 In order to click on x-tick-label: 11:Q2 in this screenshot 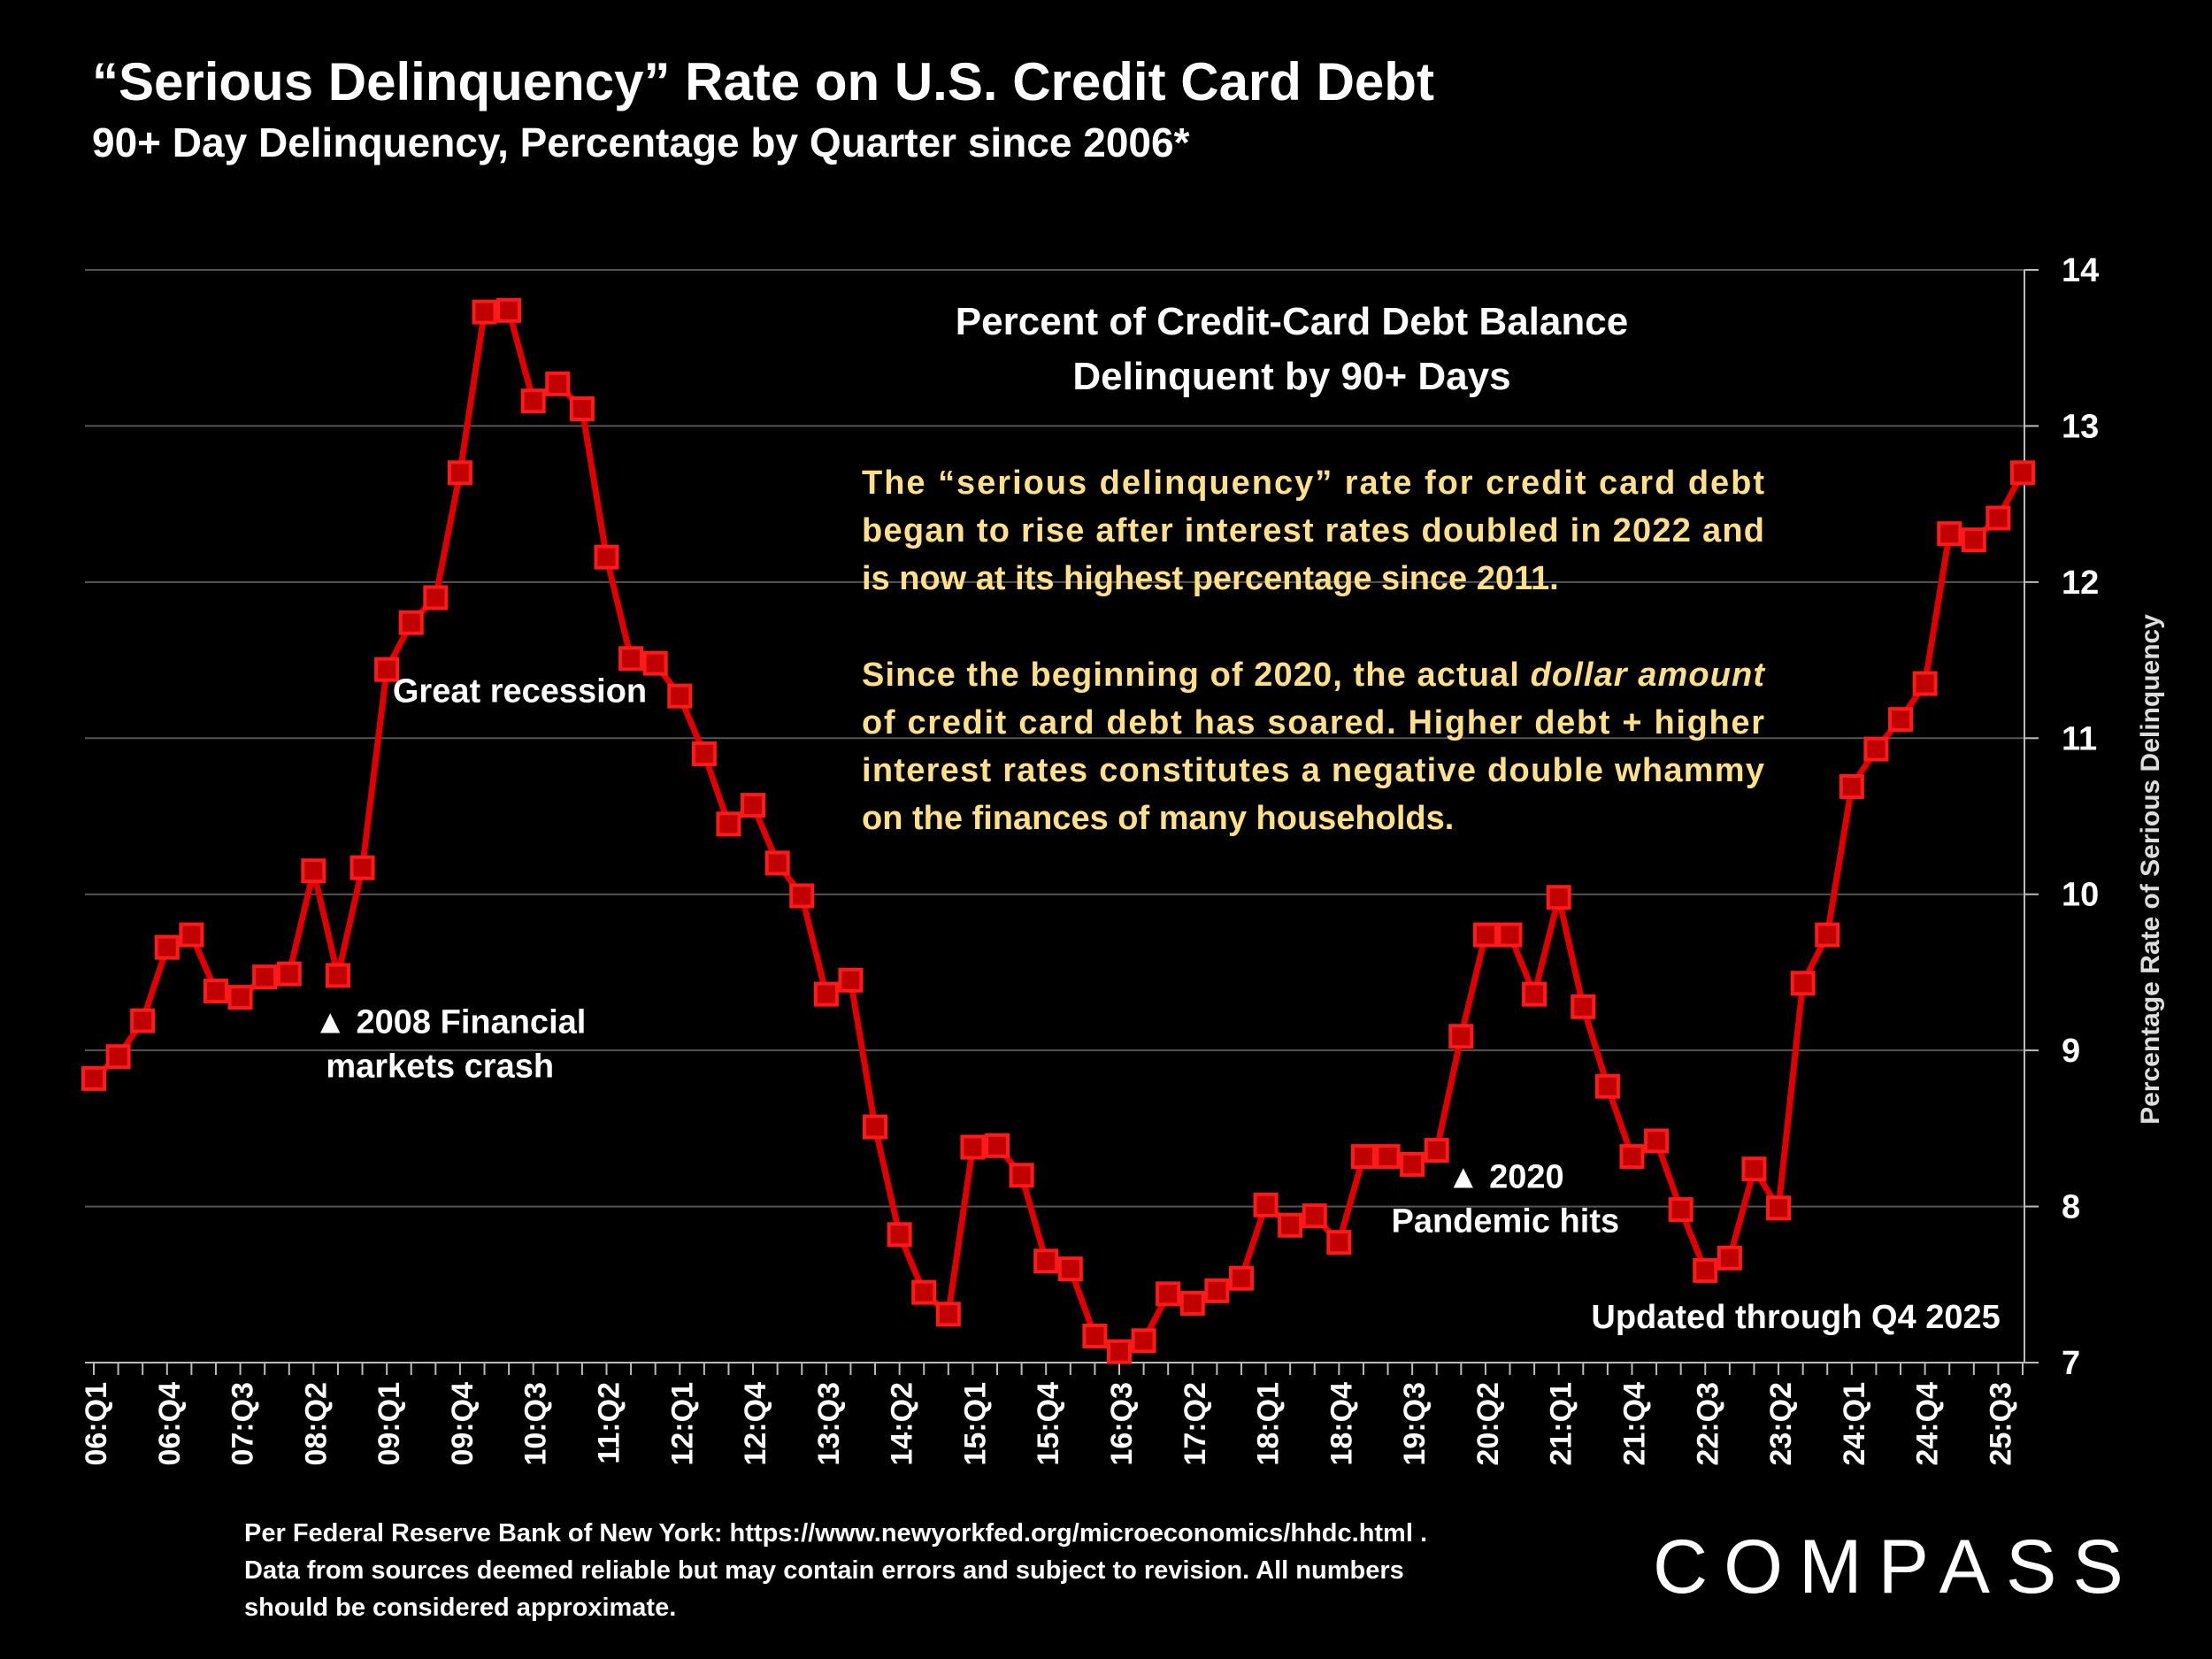, I will do `click(609, 1423)`.